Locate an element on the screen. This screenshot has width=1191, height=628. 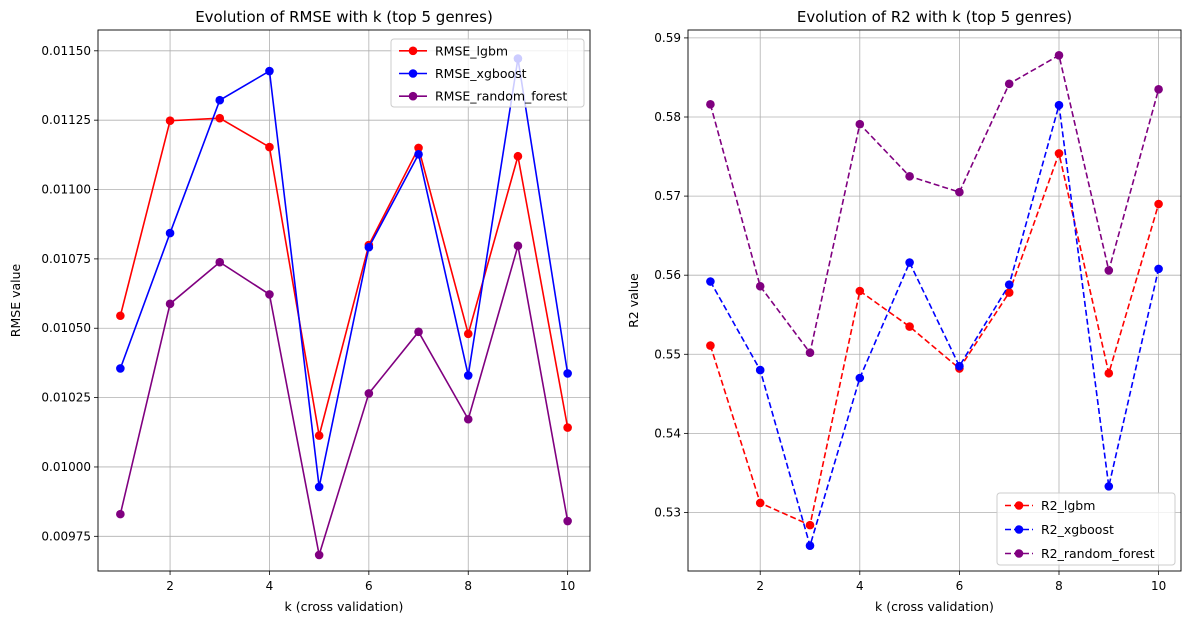
chart-title: Evolution of R2 with k (top 5 genres) is located at coordinates (934, 17).